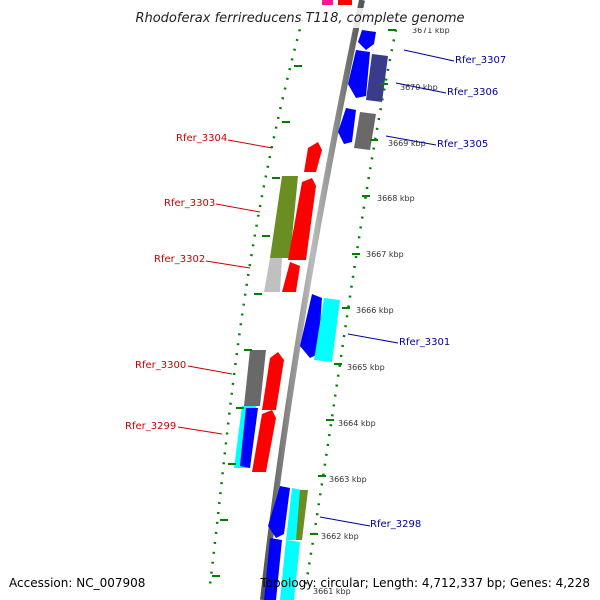 Image resolution: width=600 pixels, height=600 pixels. Describe the element at coordinates (150, 426) in the screenshot. I see `label-rfer3299: Rfer_3299` at that location.